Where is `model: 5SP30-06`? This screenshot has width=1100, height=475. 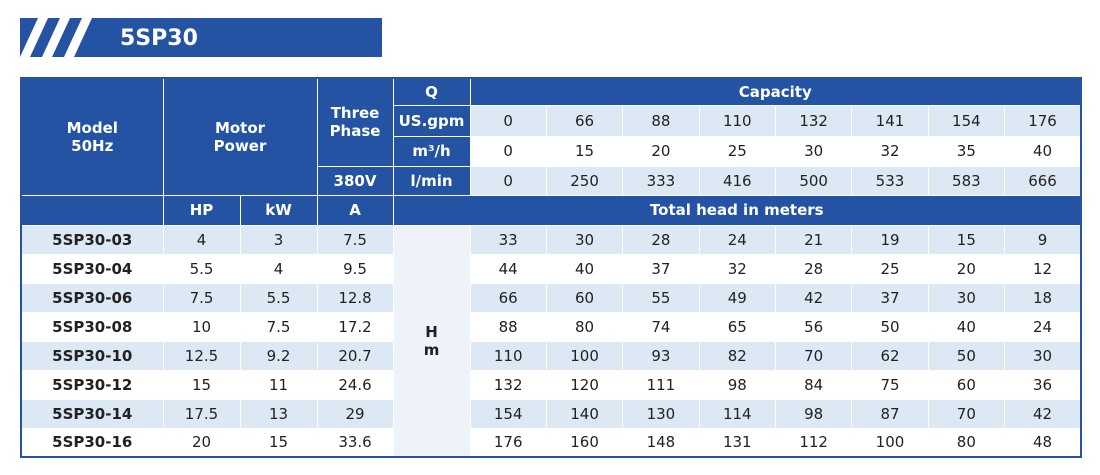
model: 5SP30-06 is located at coordinates (92, 297).